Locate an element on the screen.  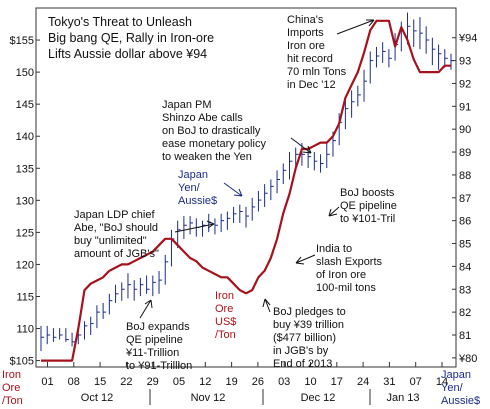
x-tick-label: 29 is located at coordinates (153, 382).